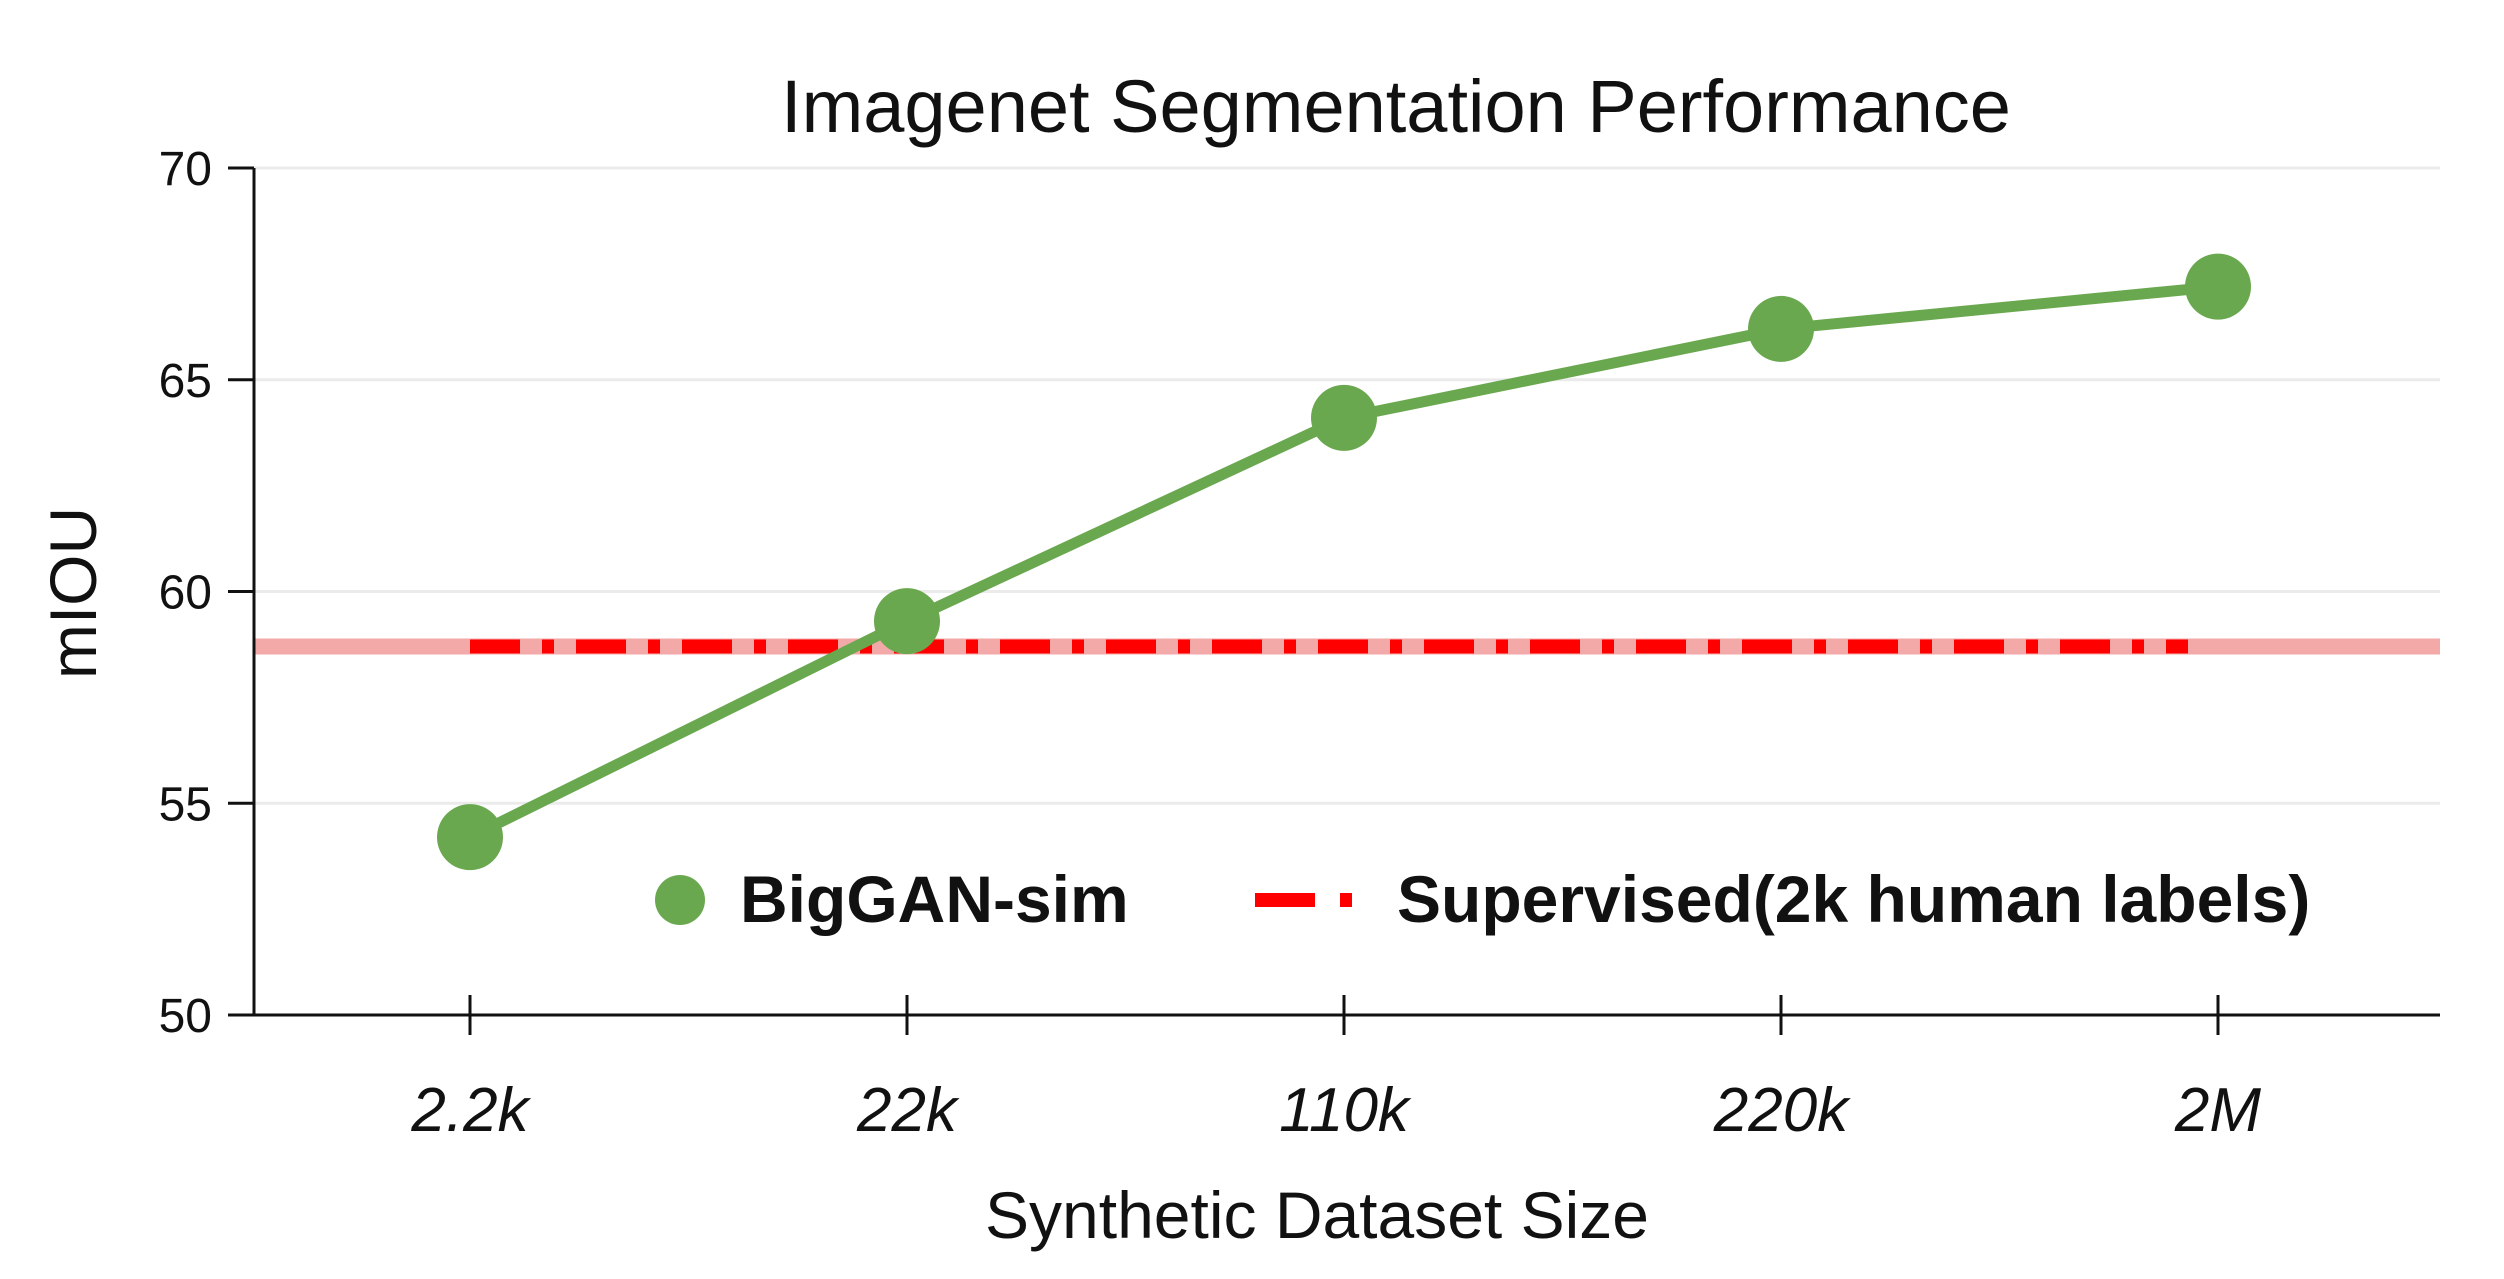 This screenshot has width=2504, height=1279. What do you see at coordinates (1317, 1215) in the screenshot?
I see `x-axis-label: Synthetic Dataset Size` at bounding box center [1317, 1215].